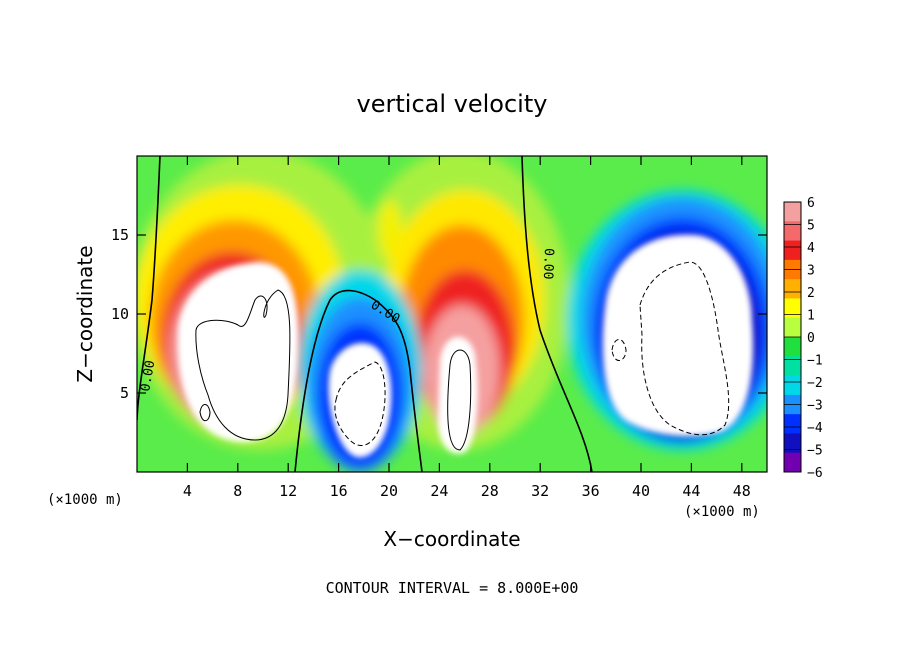 The image size is (904, 654). I want to click on colorbar-label: −3, so click(815, 406).